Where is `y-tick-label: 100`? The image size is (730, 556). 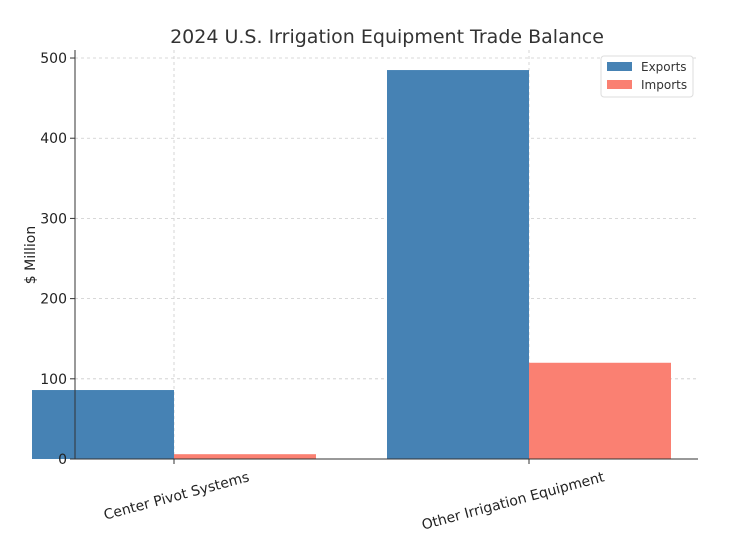 y-tick-label: 100 is located at coordinates (53, 380).